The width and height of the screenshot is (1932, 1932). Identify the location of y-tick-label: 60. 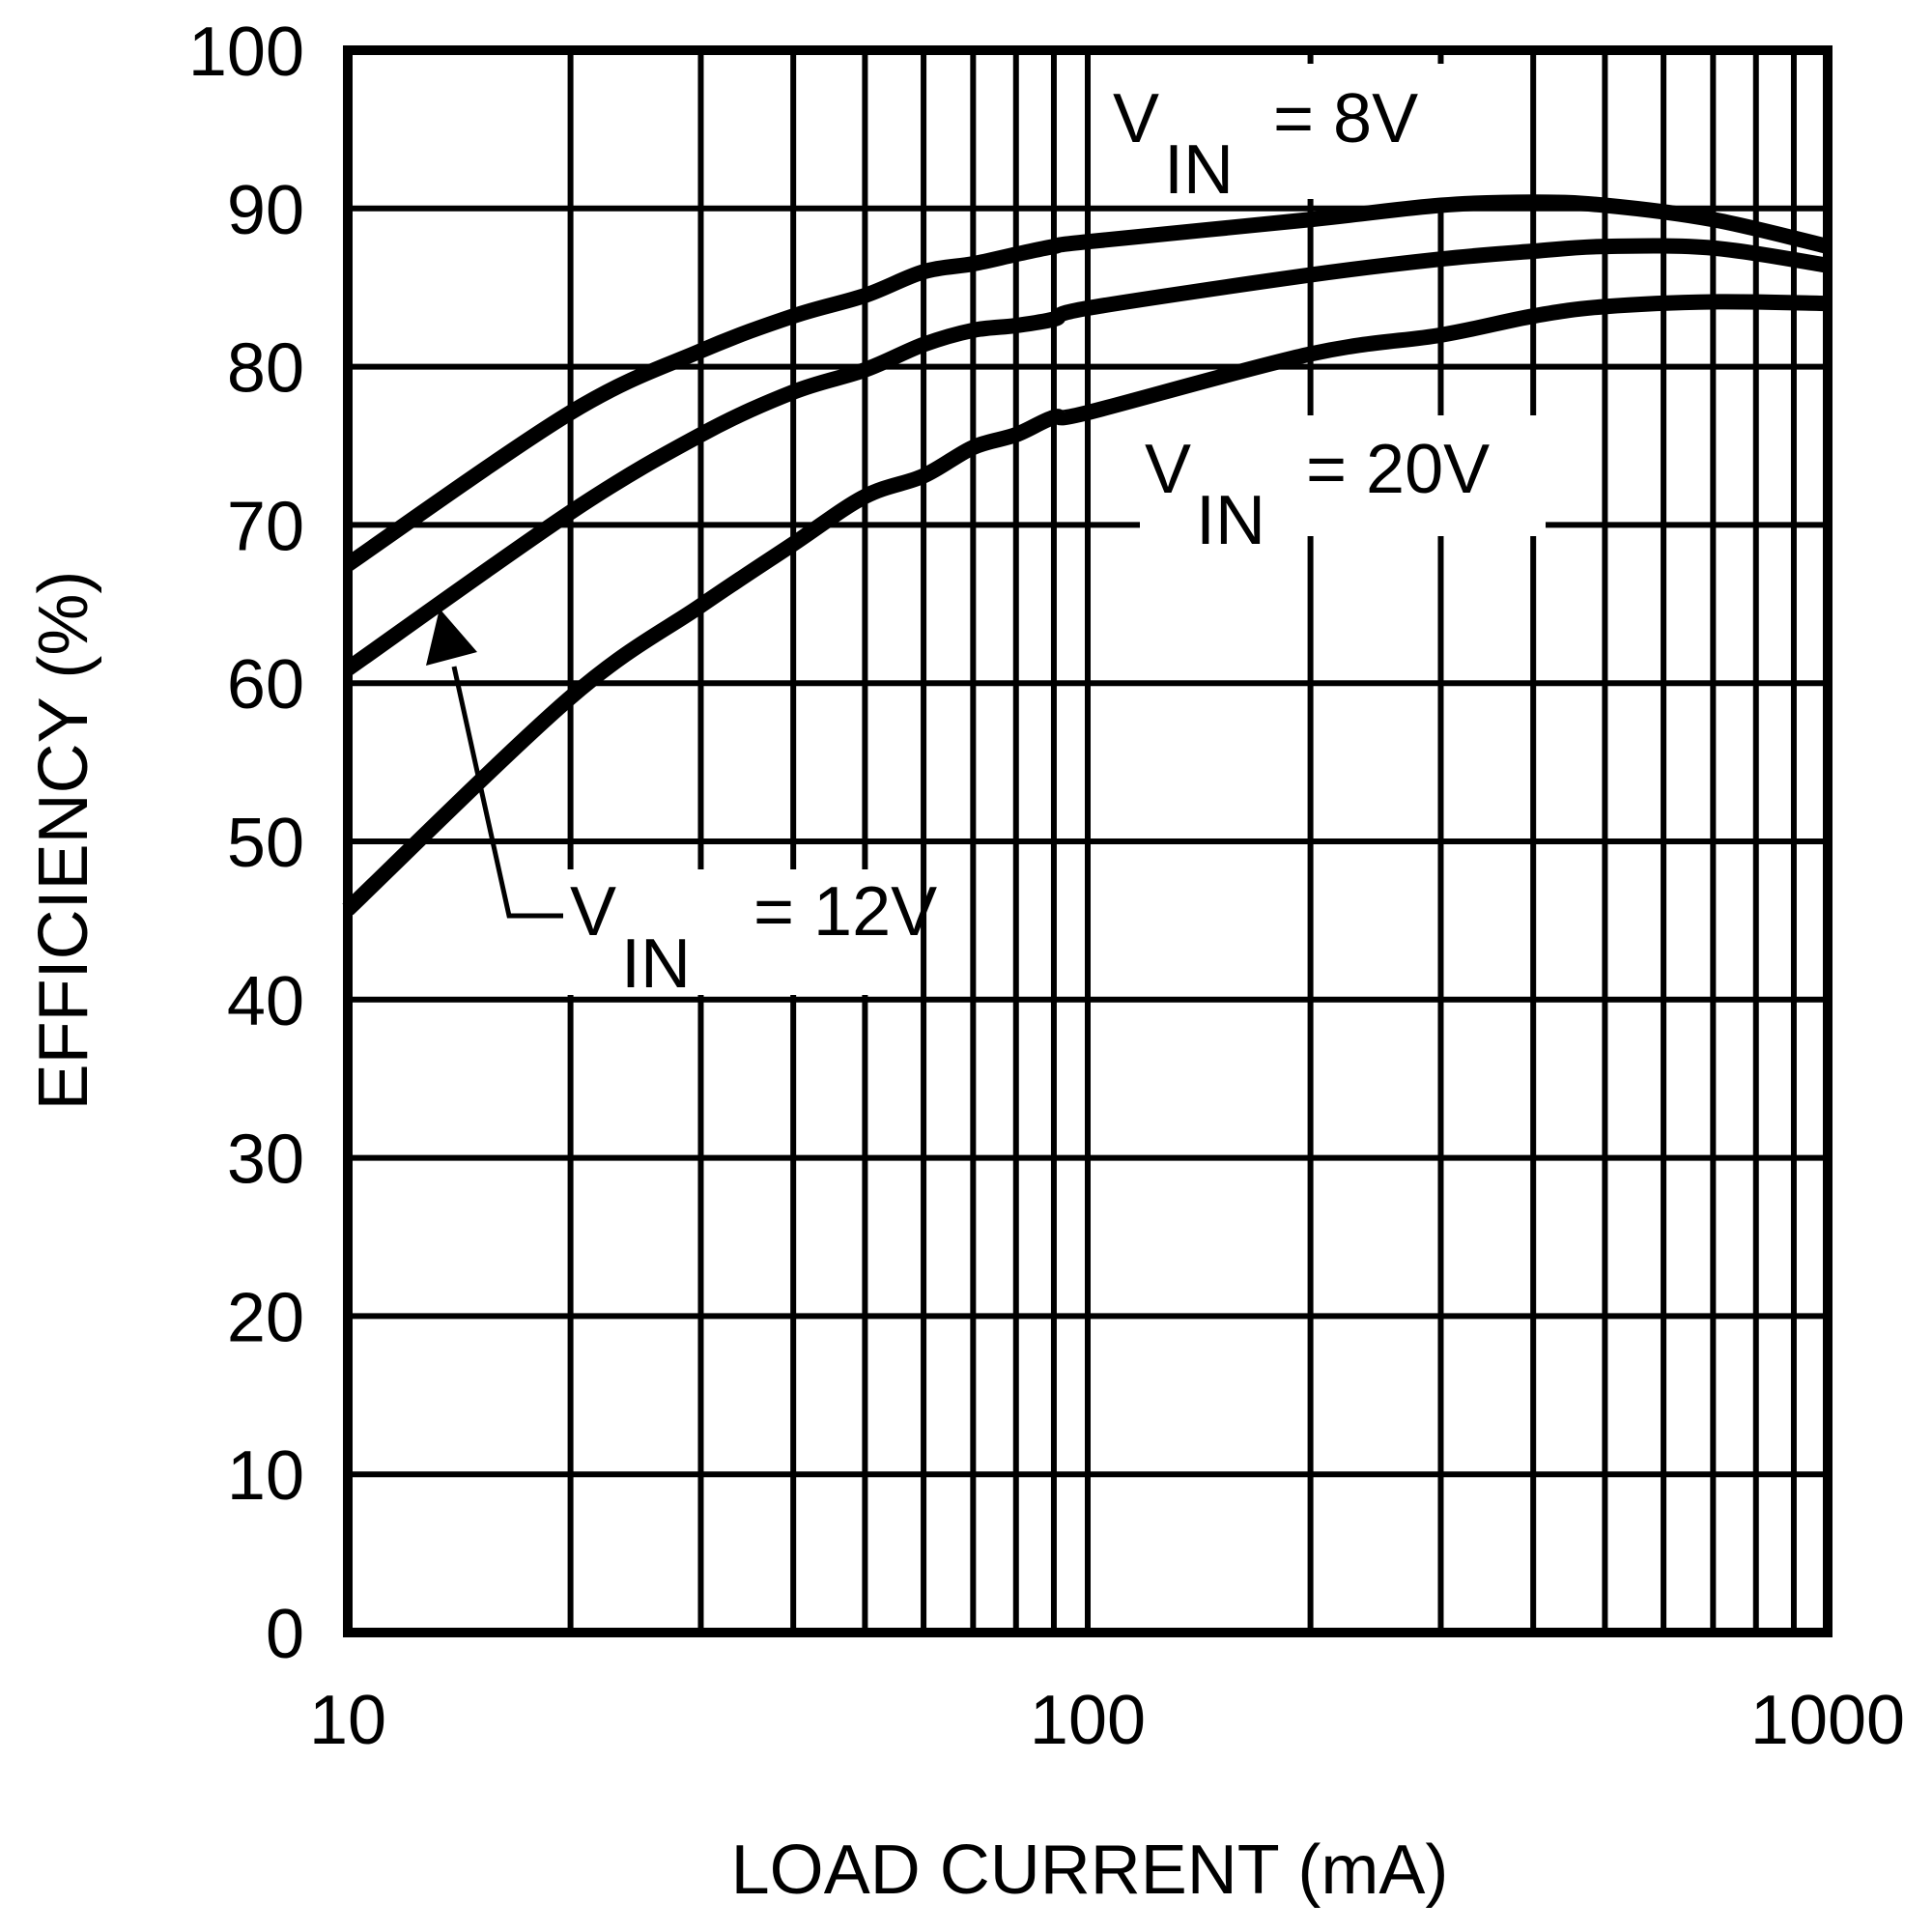
(265, 685).